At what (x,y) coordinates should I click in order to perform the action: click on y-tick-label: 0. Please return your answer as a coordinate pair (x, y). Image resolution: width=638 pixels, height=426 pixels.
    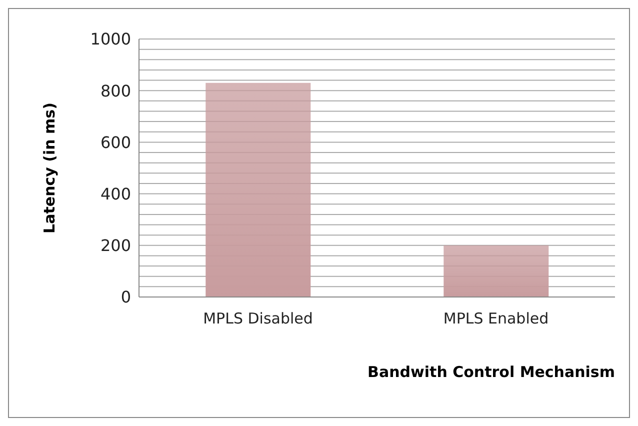
    Looking at the image, I should click on (125, 297).